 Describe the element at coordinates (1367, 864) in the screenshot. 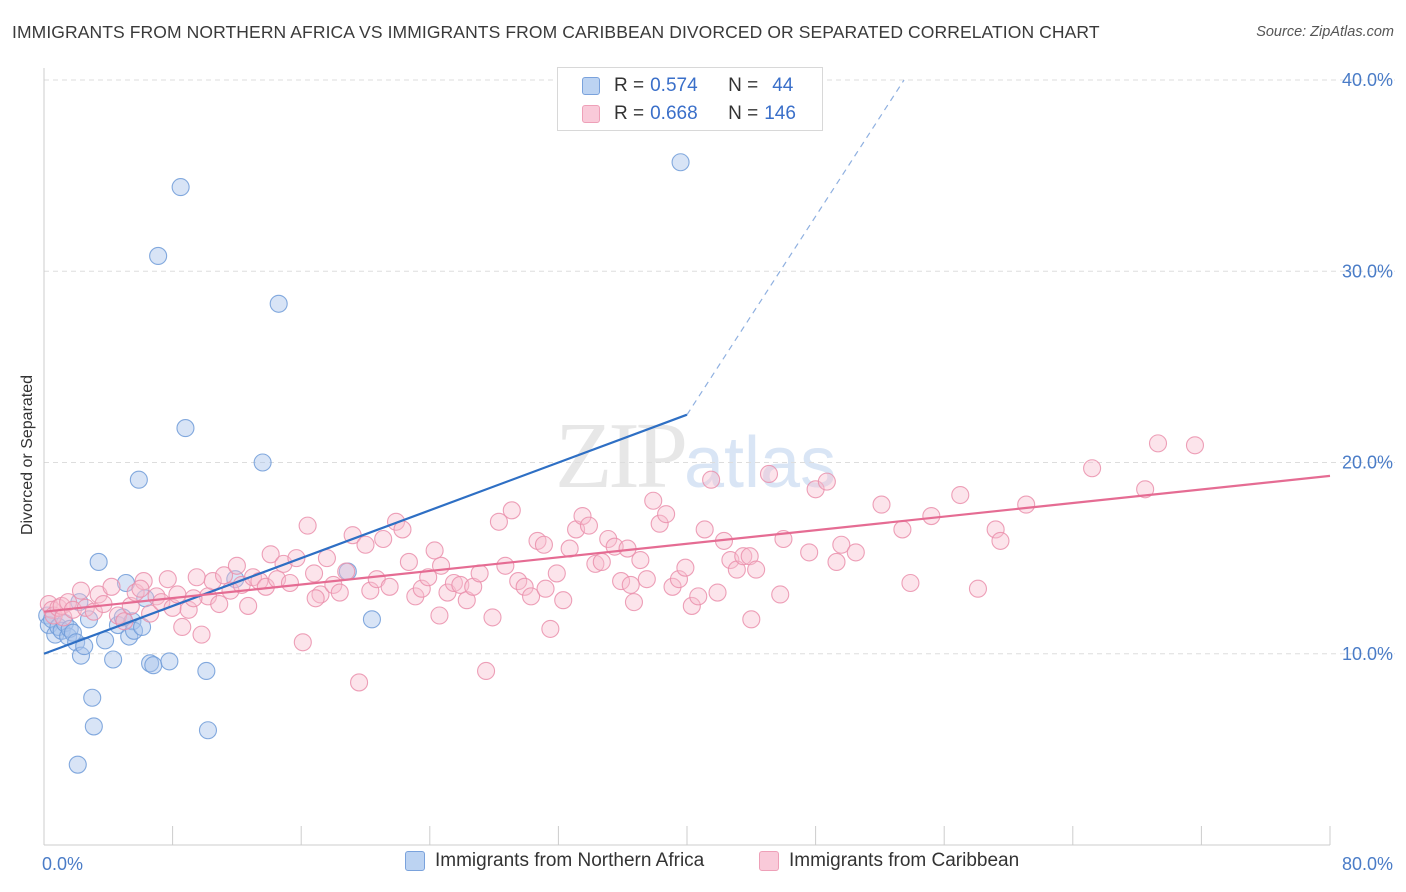

I see `x-tick-label: 80.0%` at that location.